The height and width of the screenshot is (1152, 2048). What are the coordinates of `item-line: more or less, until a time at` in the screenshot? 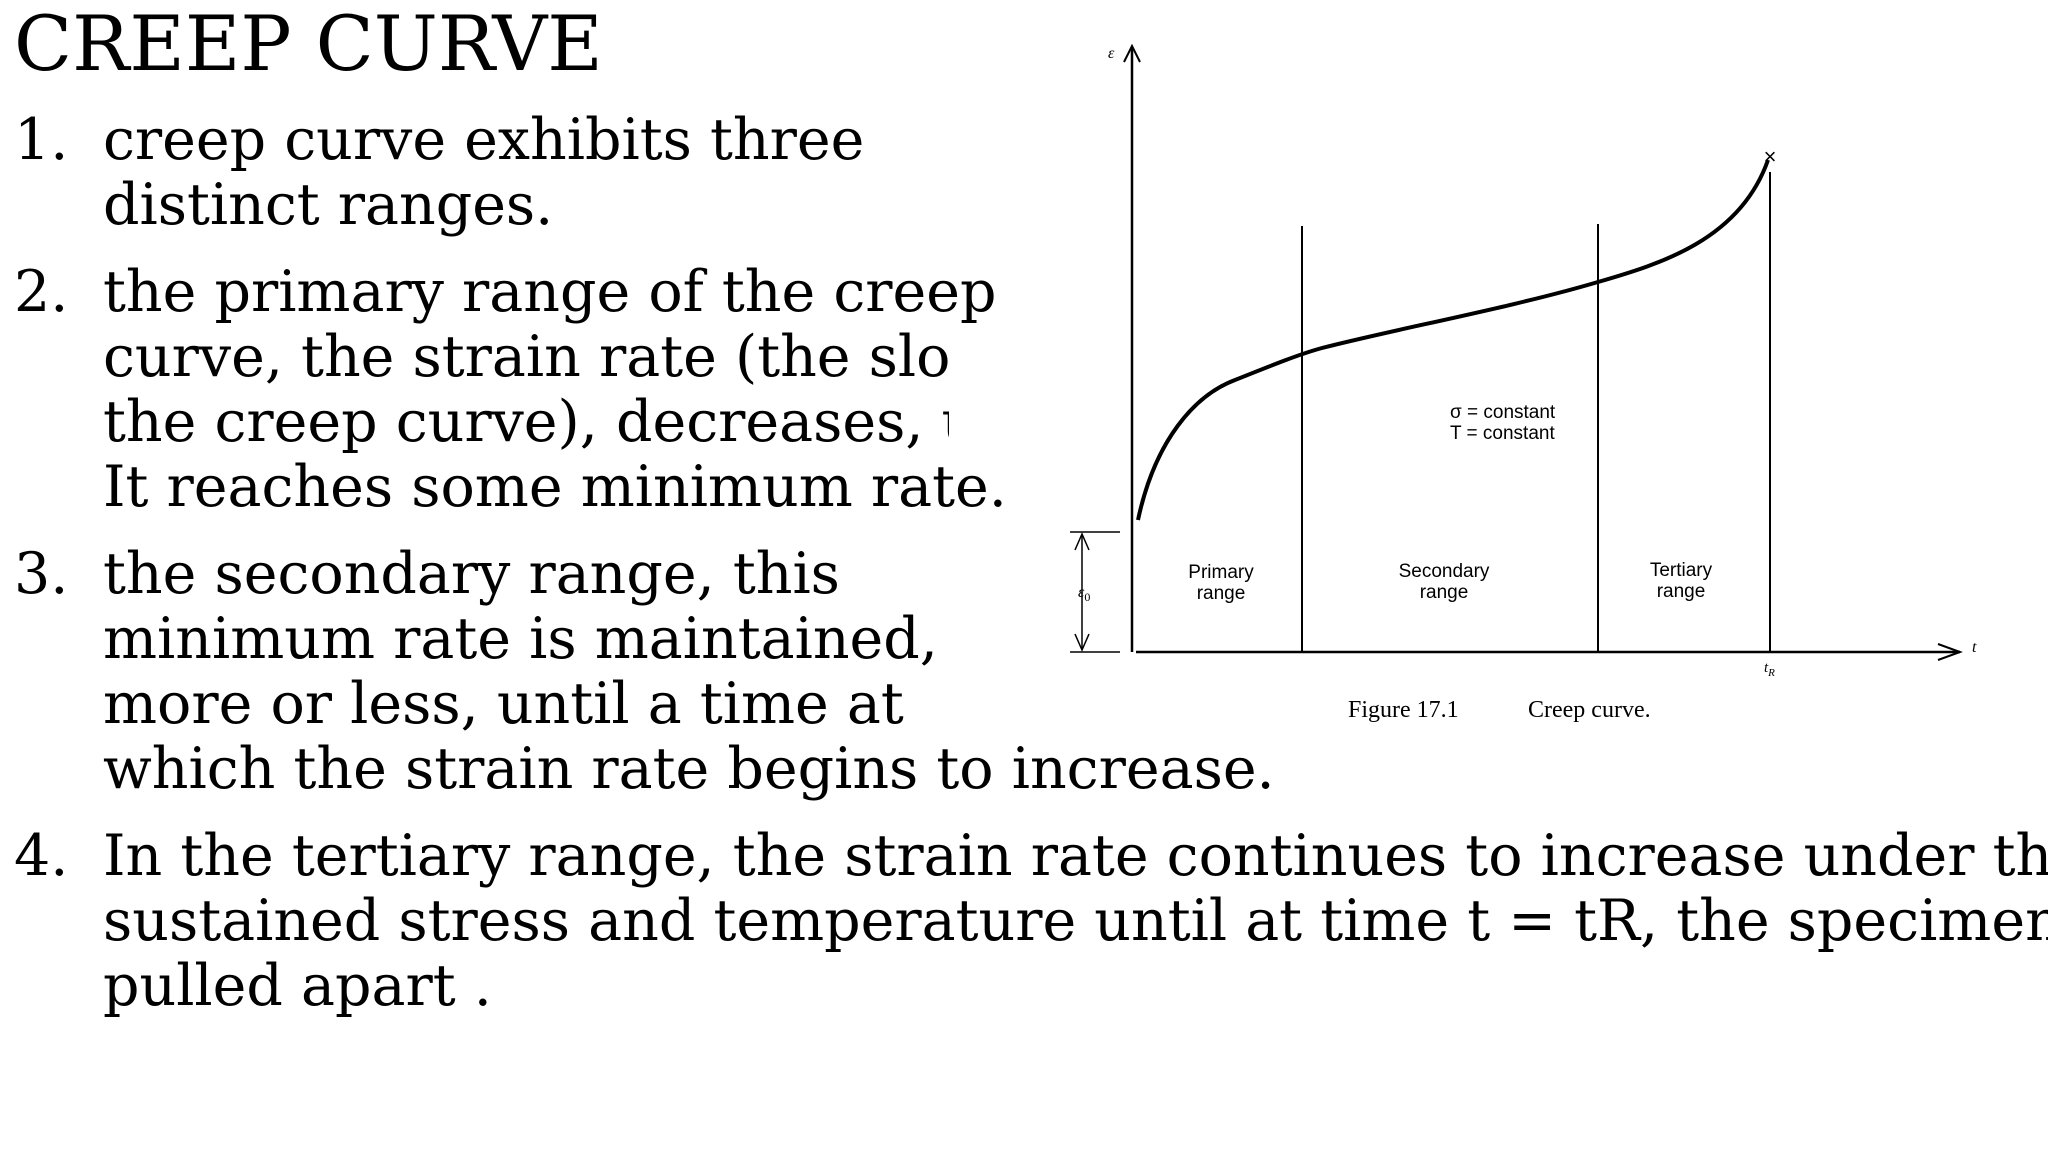 It's located at (503, 704).